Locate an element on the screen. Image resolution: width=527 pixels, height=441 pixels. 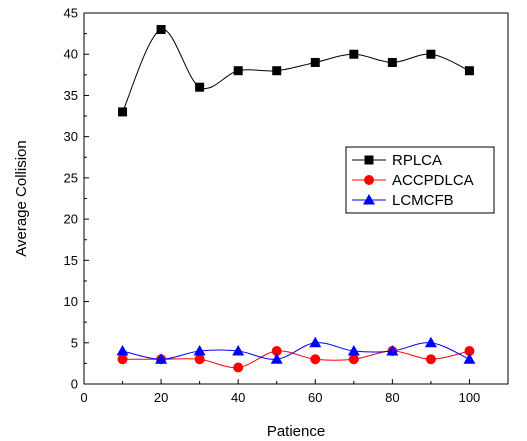
series-accpdlca is located at coordinates (296, 359).